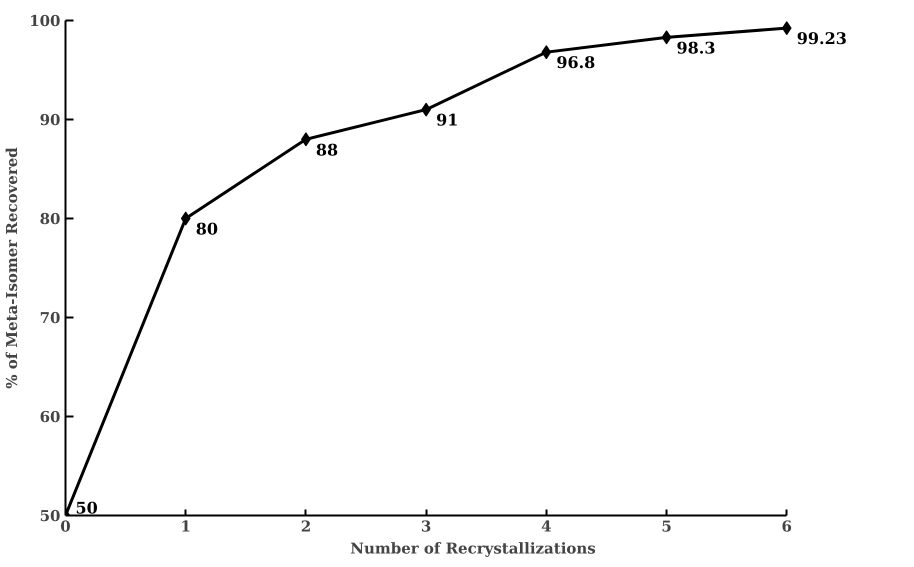 This screenshot has width=914, height=567. I want to click on x-tick-label: 5, so click(666, 527).